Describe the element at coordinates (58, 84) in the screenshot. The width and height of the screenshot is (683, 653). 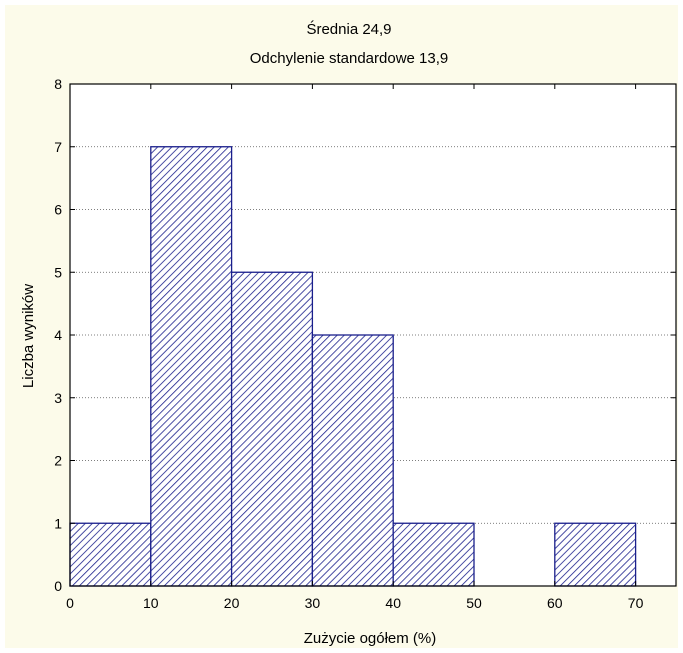
I see `y-tick-label: 8` at that location.